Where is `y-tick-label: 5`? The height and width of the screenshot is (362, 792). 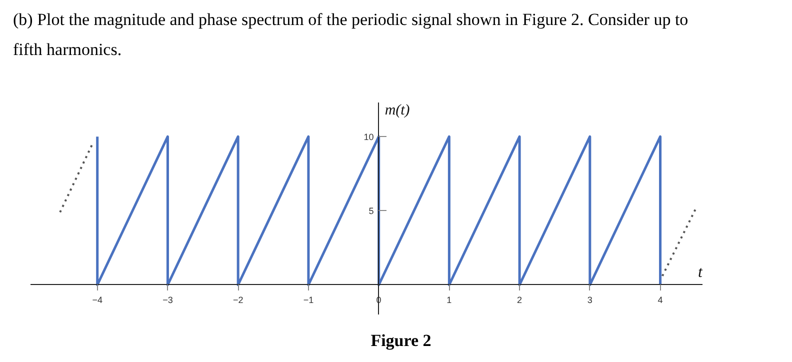 y-tick-label: 5 is located at coordinates (371, 211).